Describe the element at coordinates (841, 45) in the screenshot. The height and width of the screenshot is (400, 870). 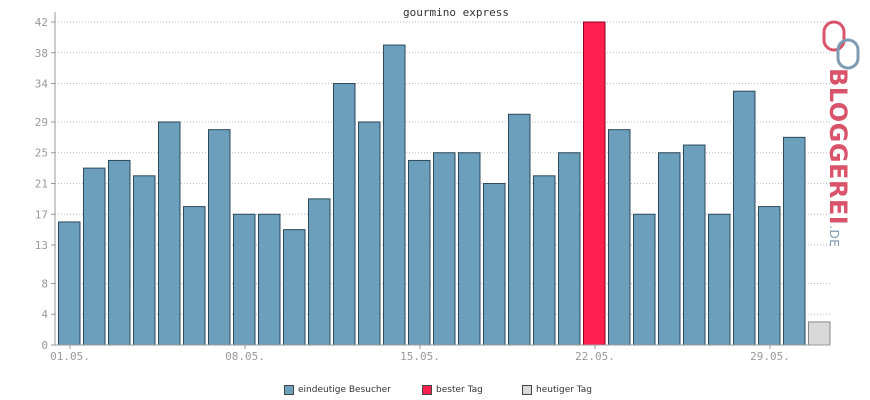
I see `logo-icon` at that location.